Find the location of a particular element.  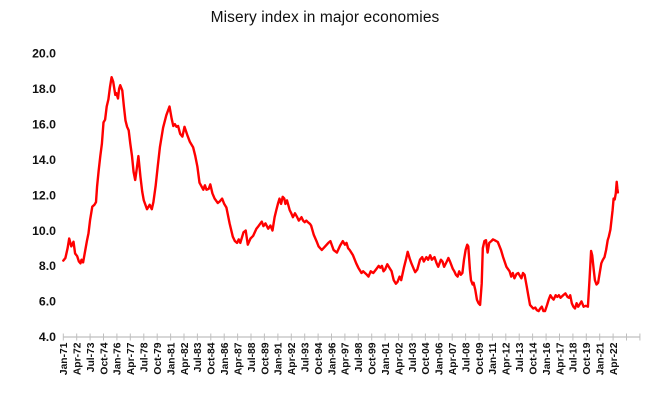

x-tick-label: Jan-16 is located at coordinates (547, 358).